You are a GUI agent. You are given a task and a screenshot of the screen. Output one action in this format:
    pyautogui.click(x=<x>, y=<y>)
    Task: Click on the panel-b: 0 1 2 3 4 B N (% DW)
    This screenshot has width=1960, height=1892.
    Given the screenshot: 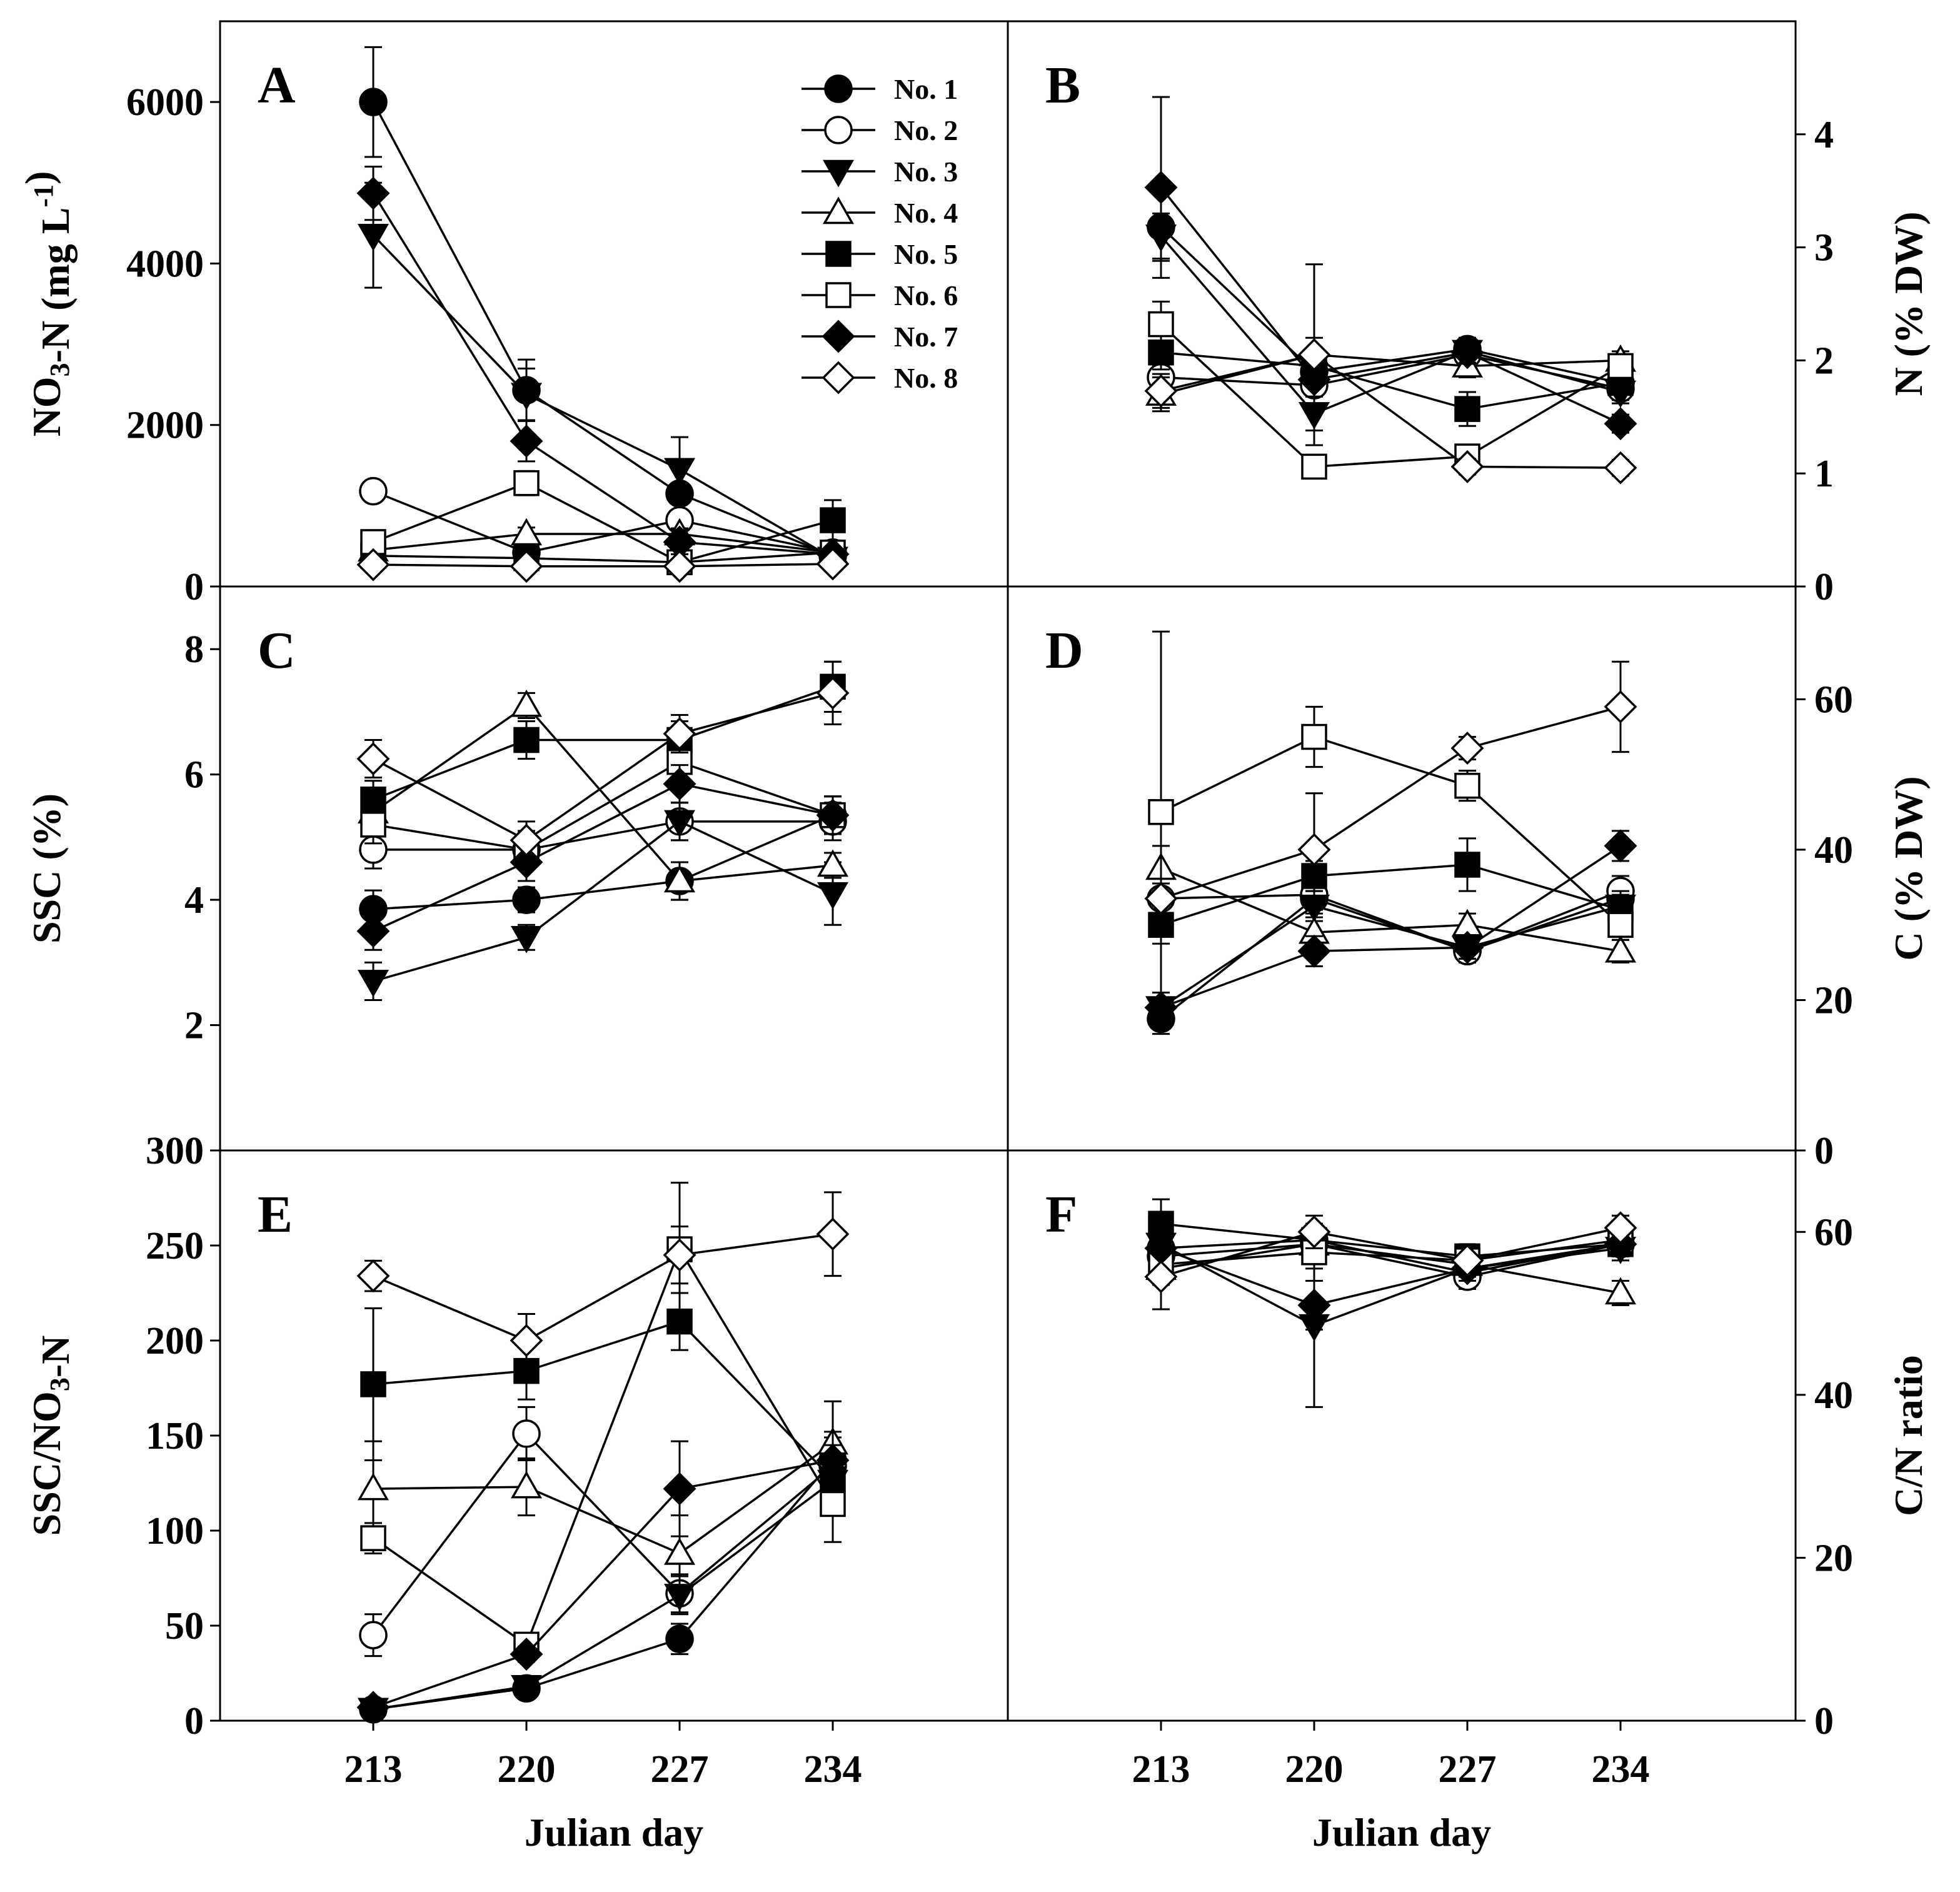 What is the action you would take?
    pyautogui.click(x=1469, y=314)
    